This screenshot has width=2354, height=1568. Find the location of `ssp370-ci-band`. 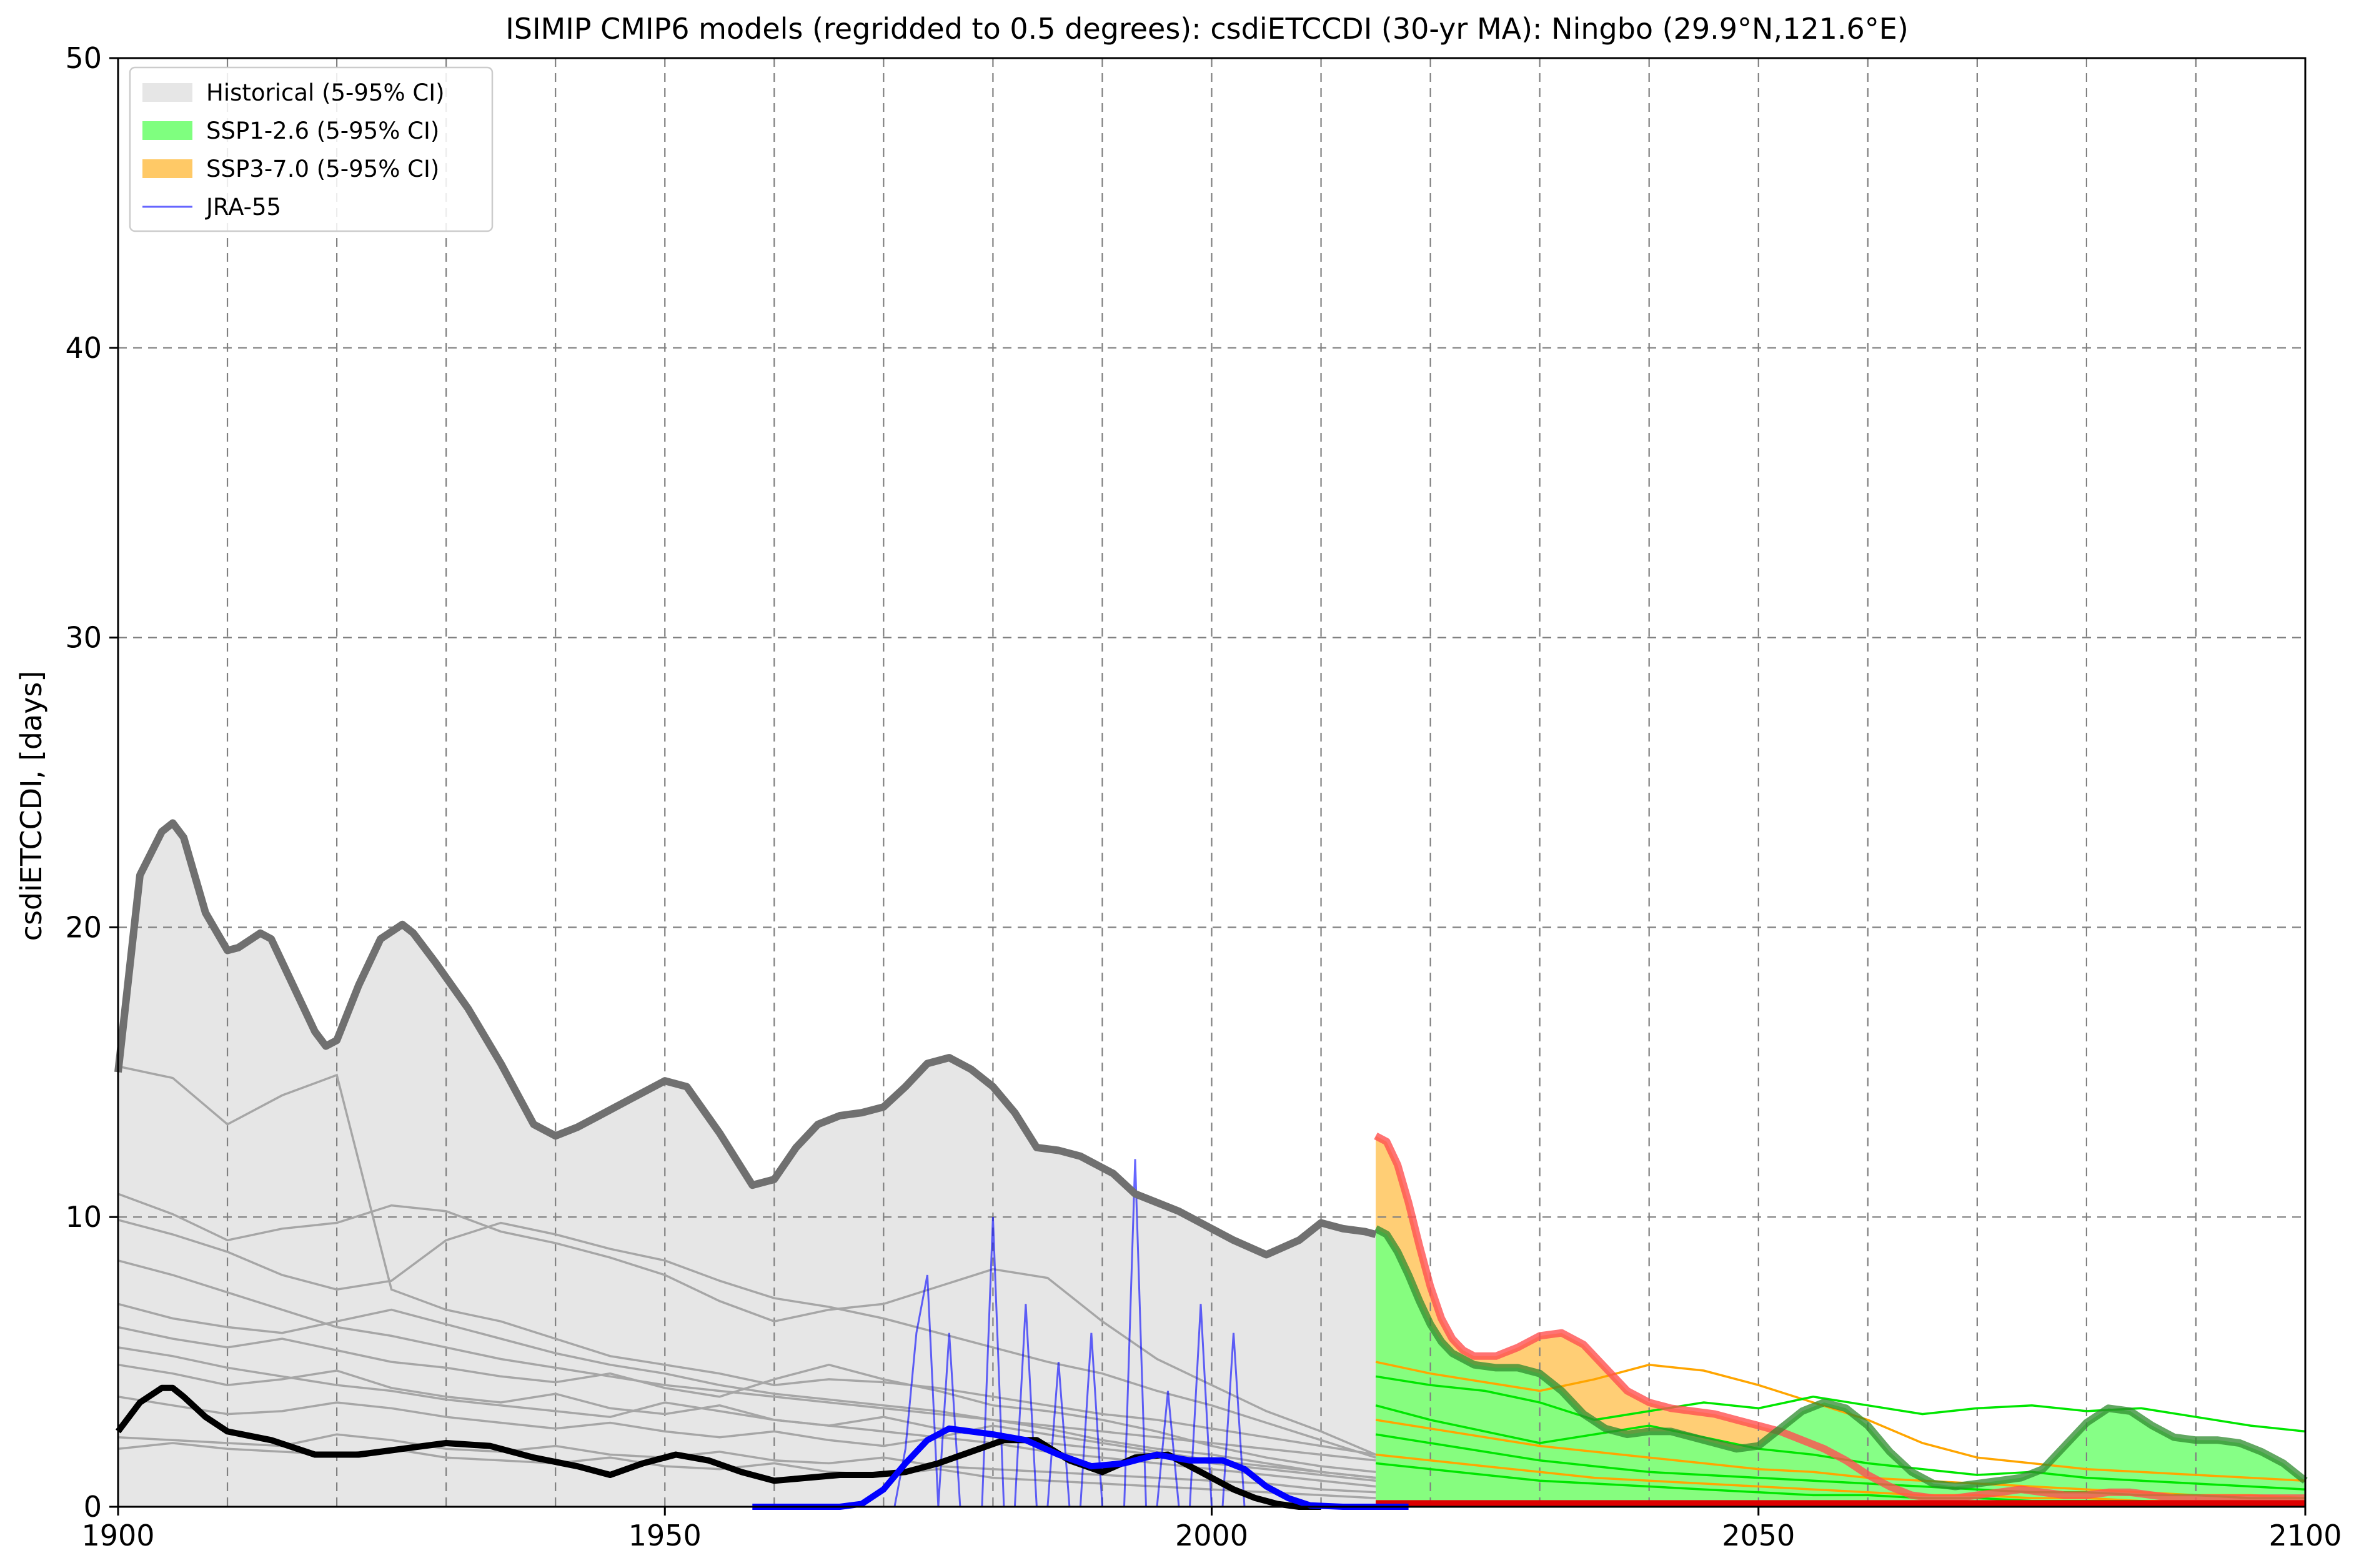

ssp370-ci-band is located at coordinates (1840, 1321).